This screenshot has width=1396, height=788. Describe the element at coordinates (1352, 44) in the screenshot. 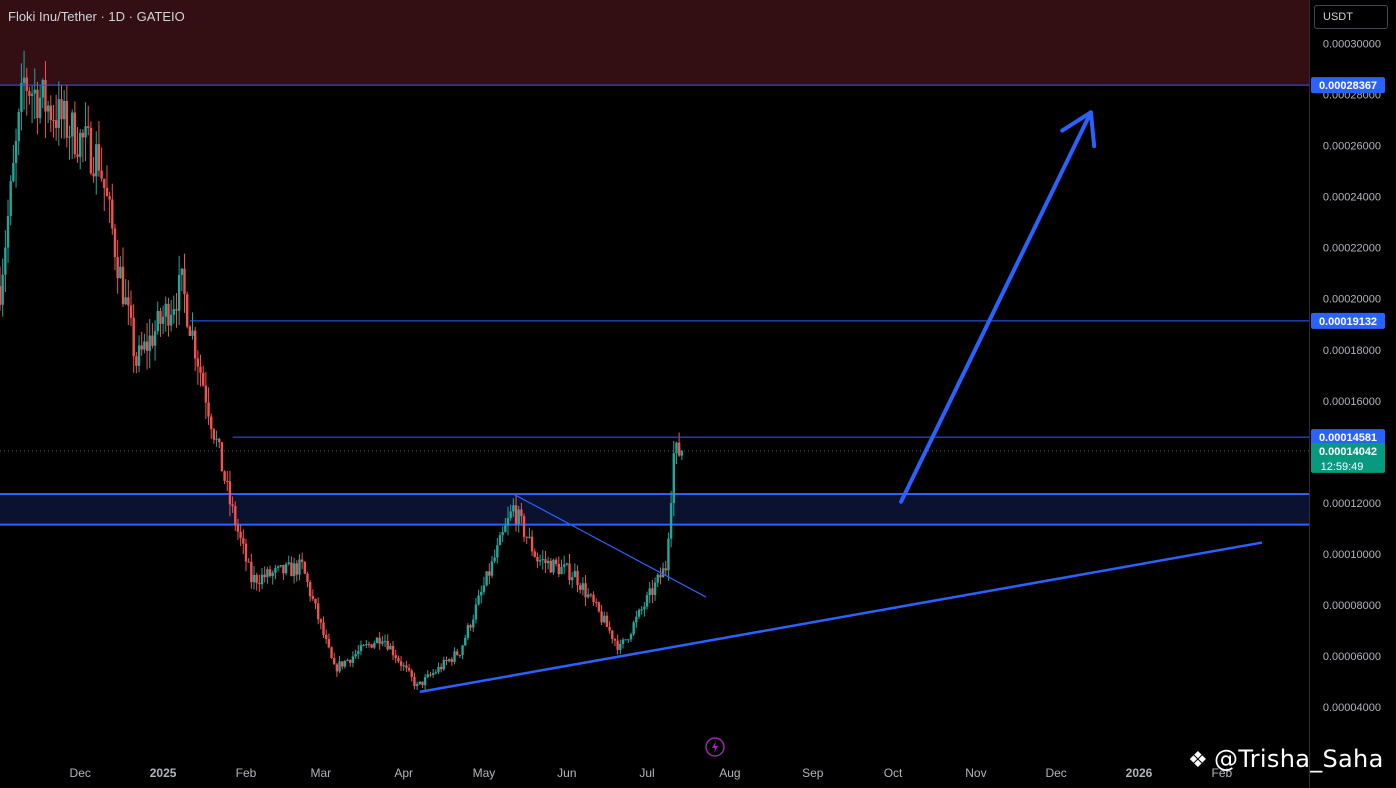

I see `price-tick-label: 0.00030000` at that location.